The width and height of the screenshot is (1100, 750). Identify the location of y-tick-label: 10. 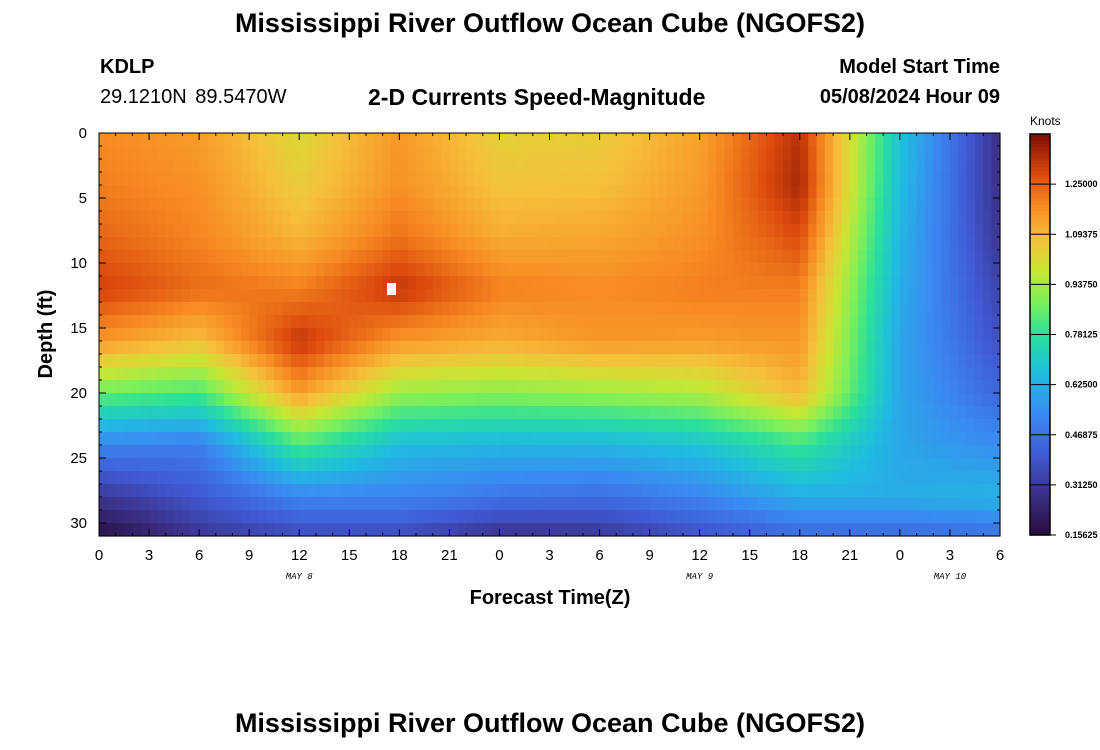
(78, 263).